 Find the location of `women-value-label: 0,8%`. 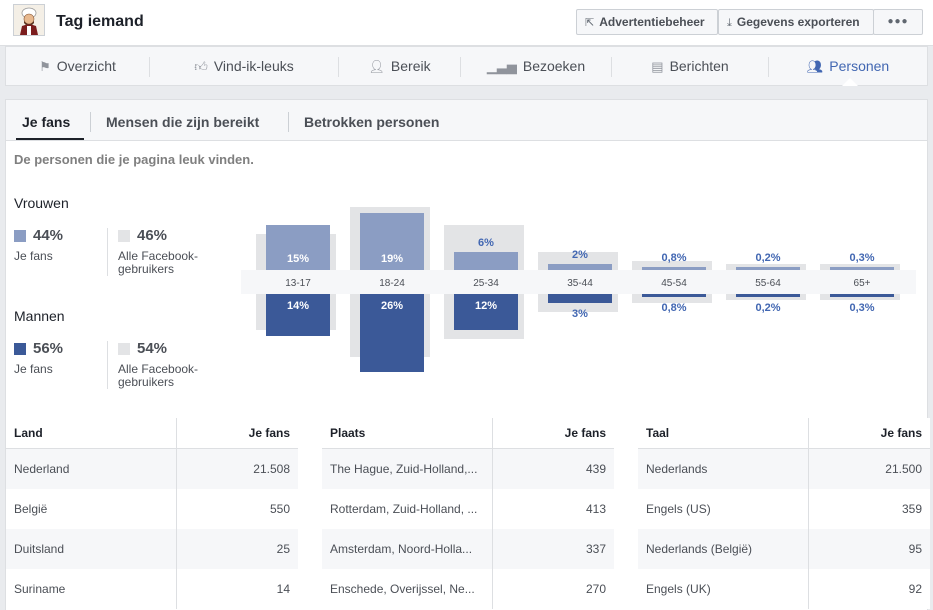

women-value-label: 0,8% is located at coordinates (673, 258).